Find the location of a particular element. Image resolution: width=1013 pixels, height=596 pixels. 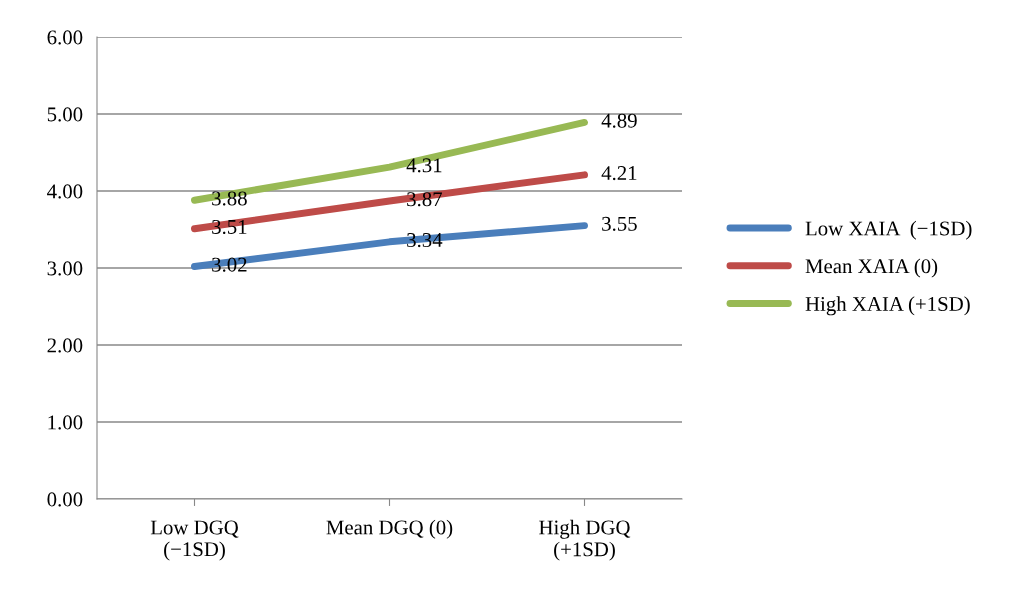

legend-label: Mean XAIA (0) is located at coordinates (871, 268).